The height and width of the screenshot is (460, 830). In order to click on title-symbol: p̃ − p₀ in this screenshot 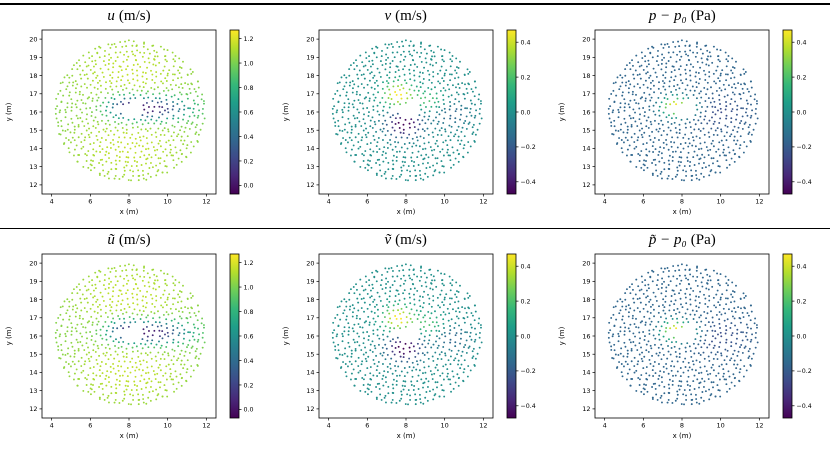, I will do `click(667, 240)`.